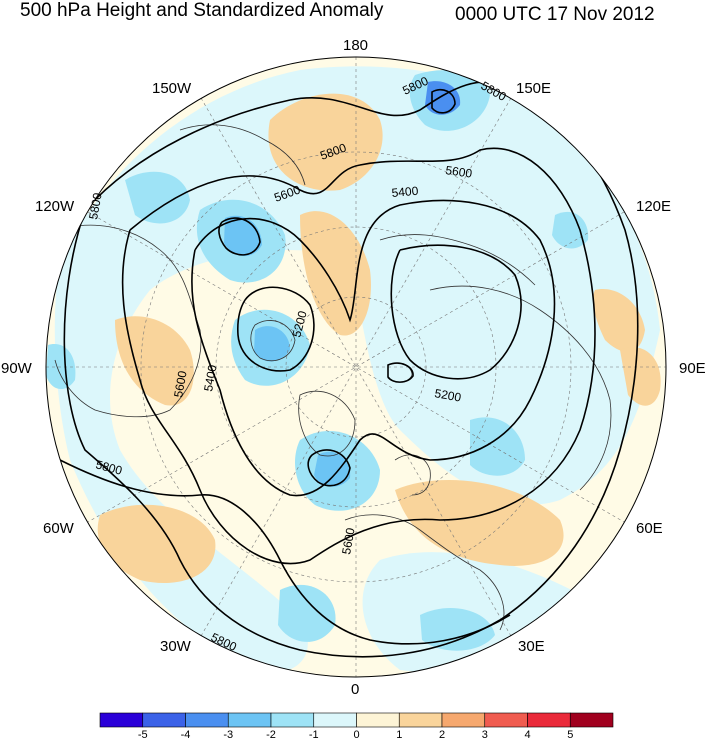 The height and width of the screenshot is (740, 709). Describe the element at coordinates (531, 646) in the screenshot. I see `lon-label: 30E` at that location.